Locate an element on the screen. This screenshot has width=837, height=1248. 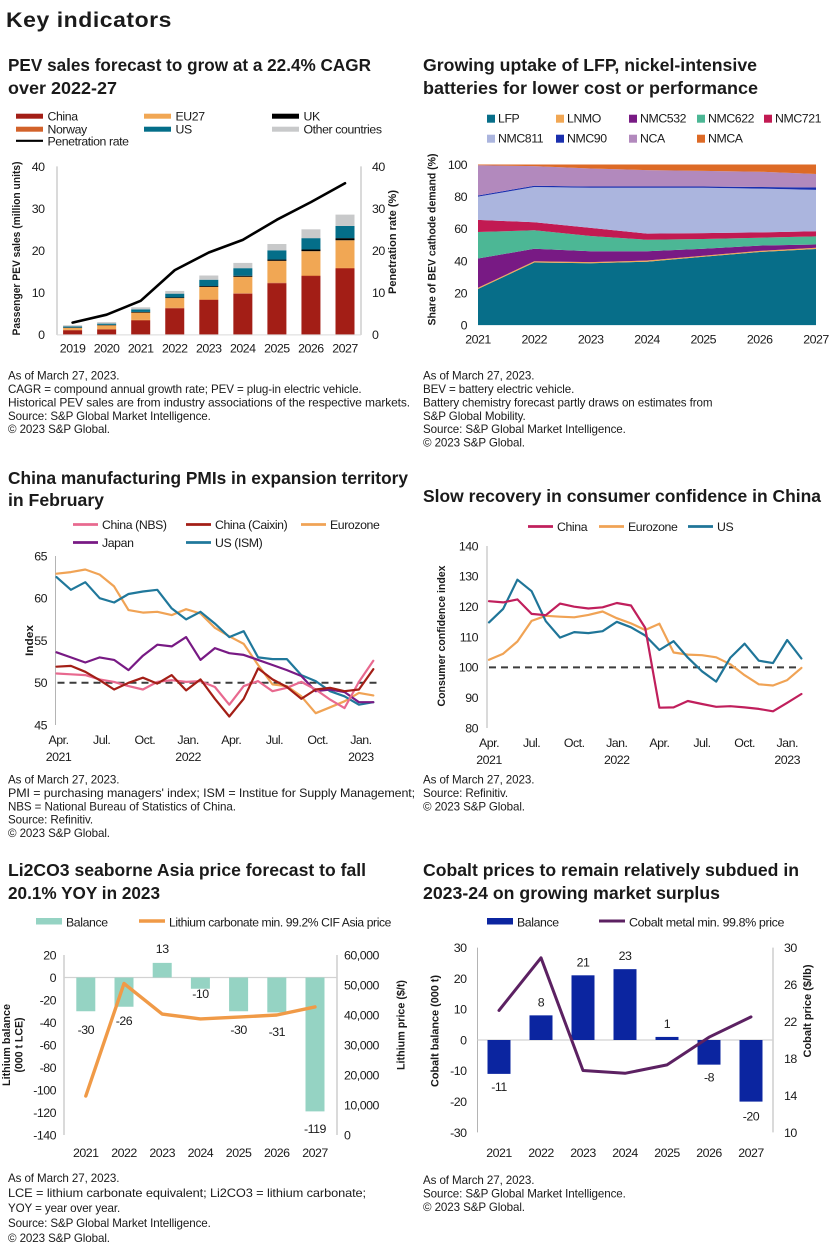
svg-text:Passenger PEV sales (million u: Passenger PEV sales (million units) is located at coordinates (17, 248).